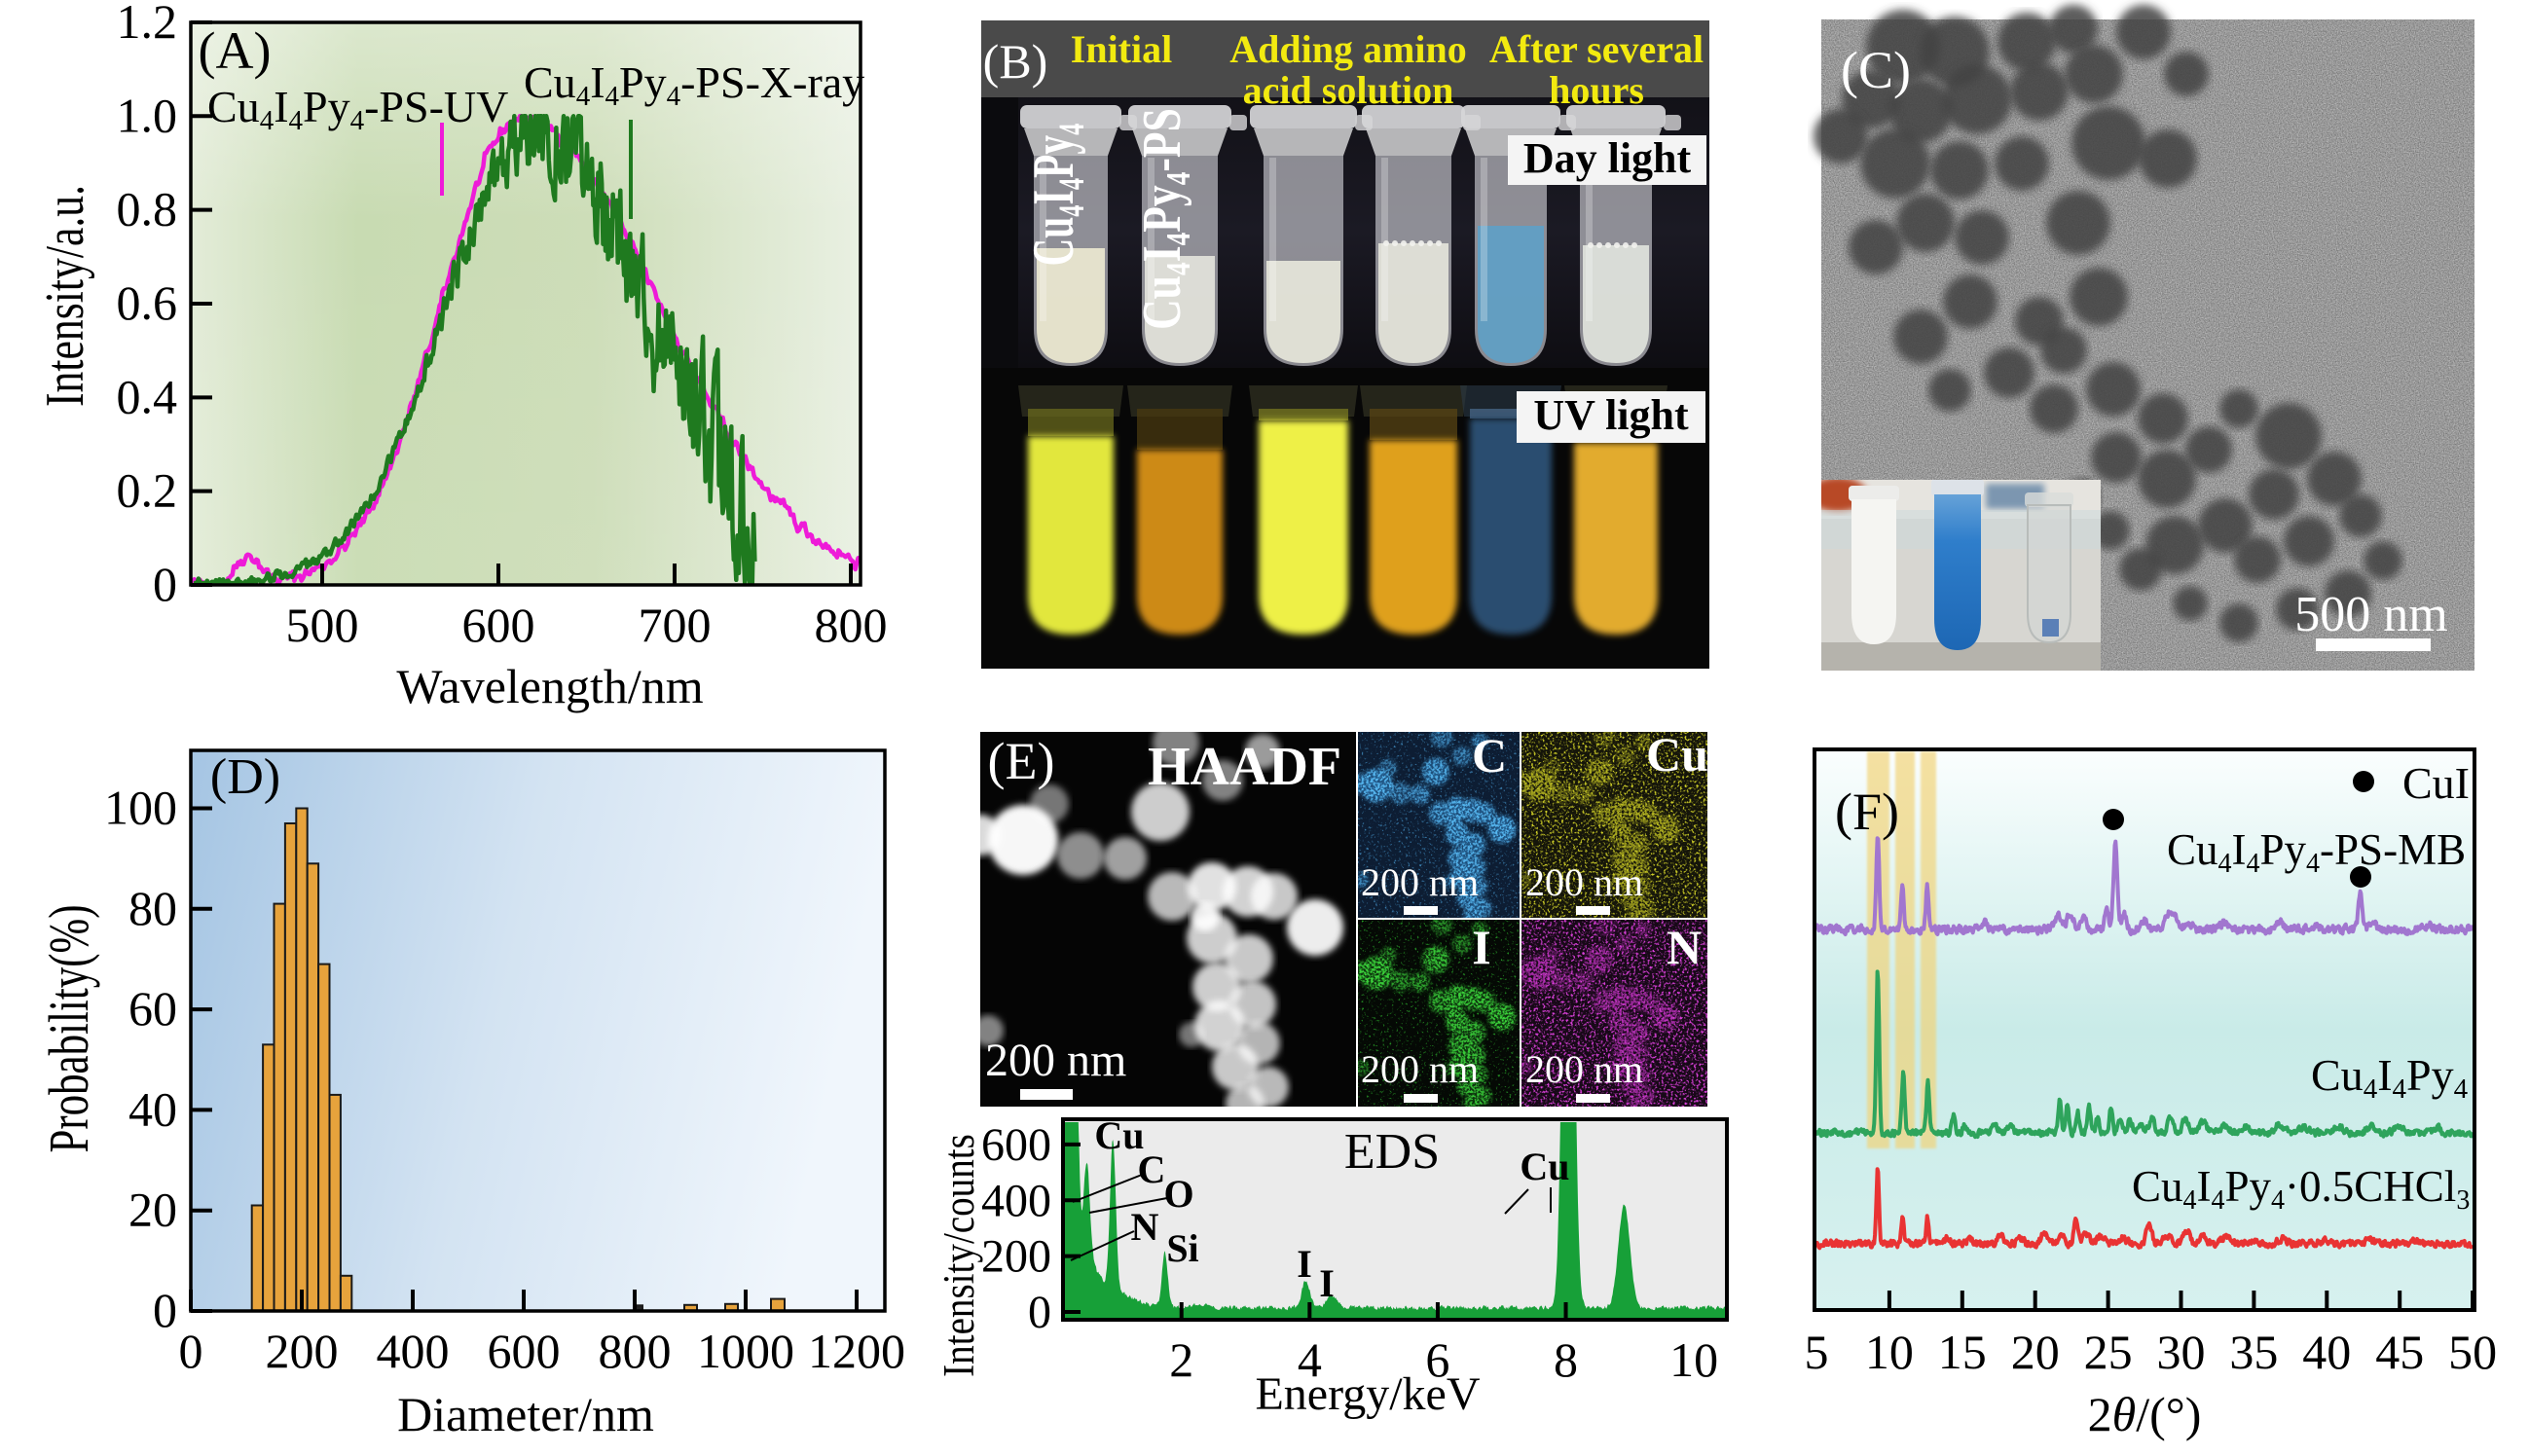 The width and height of the screenshot is (2529, 1456). What do you see at coordinates (1310, 1359) in the screenshot?
I see `svg-text: 4` at bounding box center [1310, 1359].